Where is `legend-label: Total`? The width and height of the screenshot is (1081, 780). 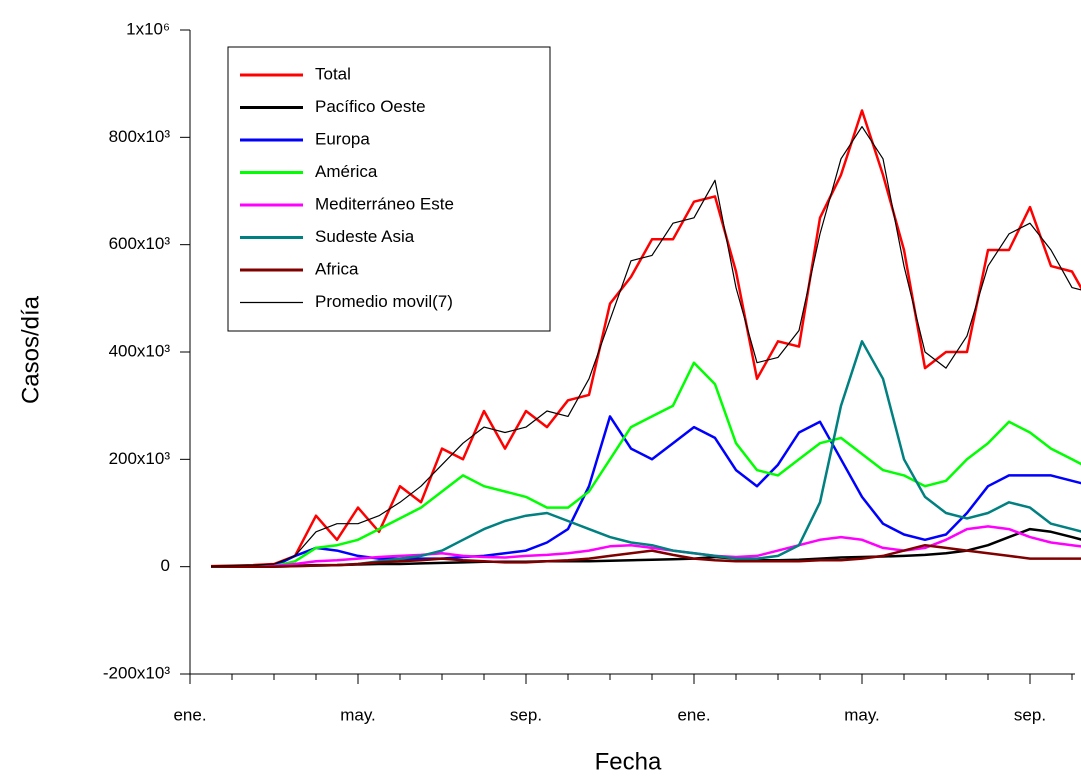 legend-label: Total is located at coordinates (333, 73).